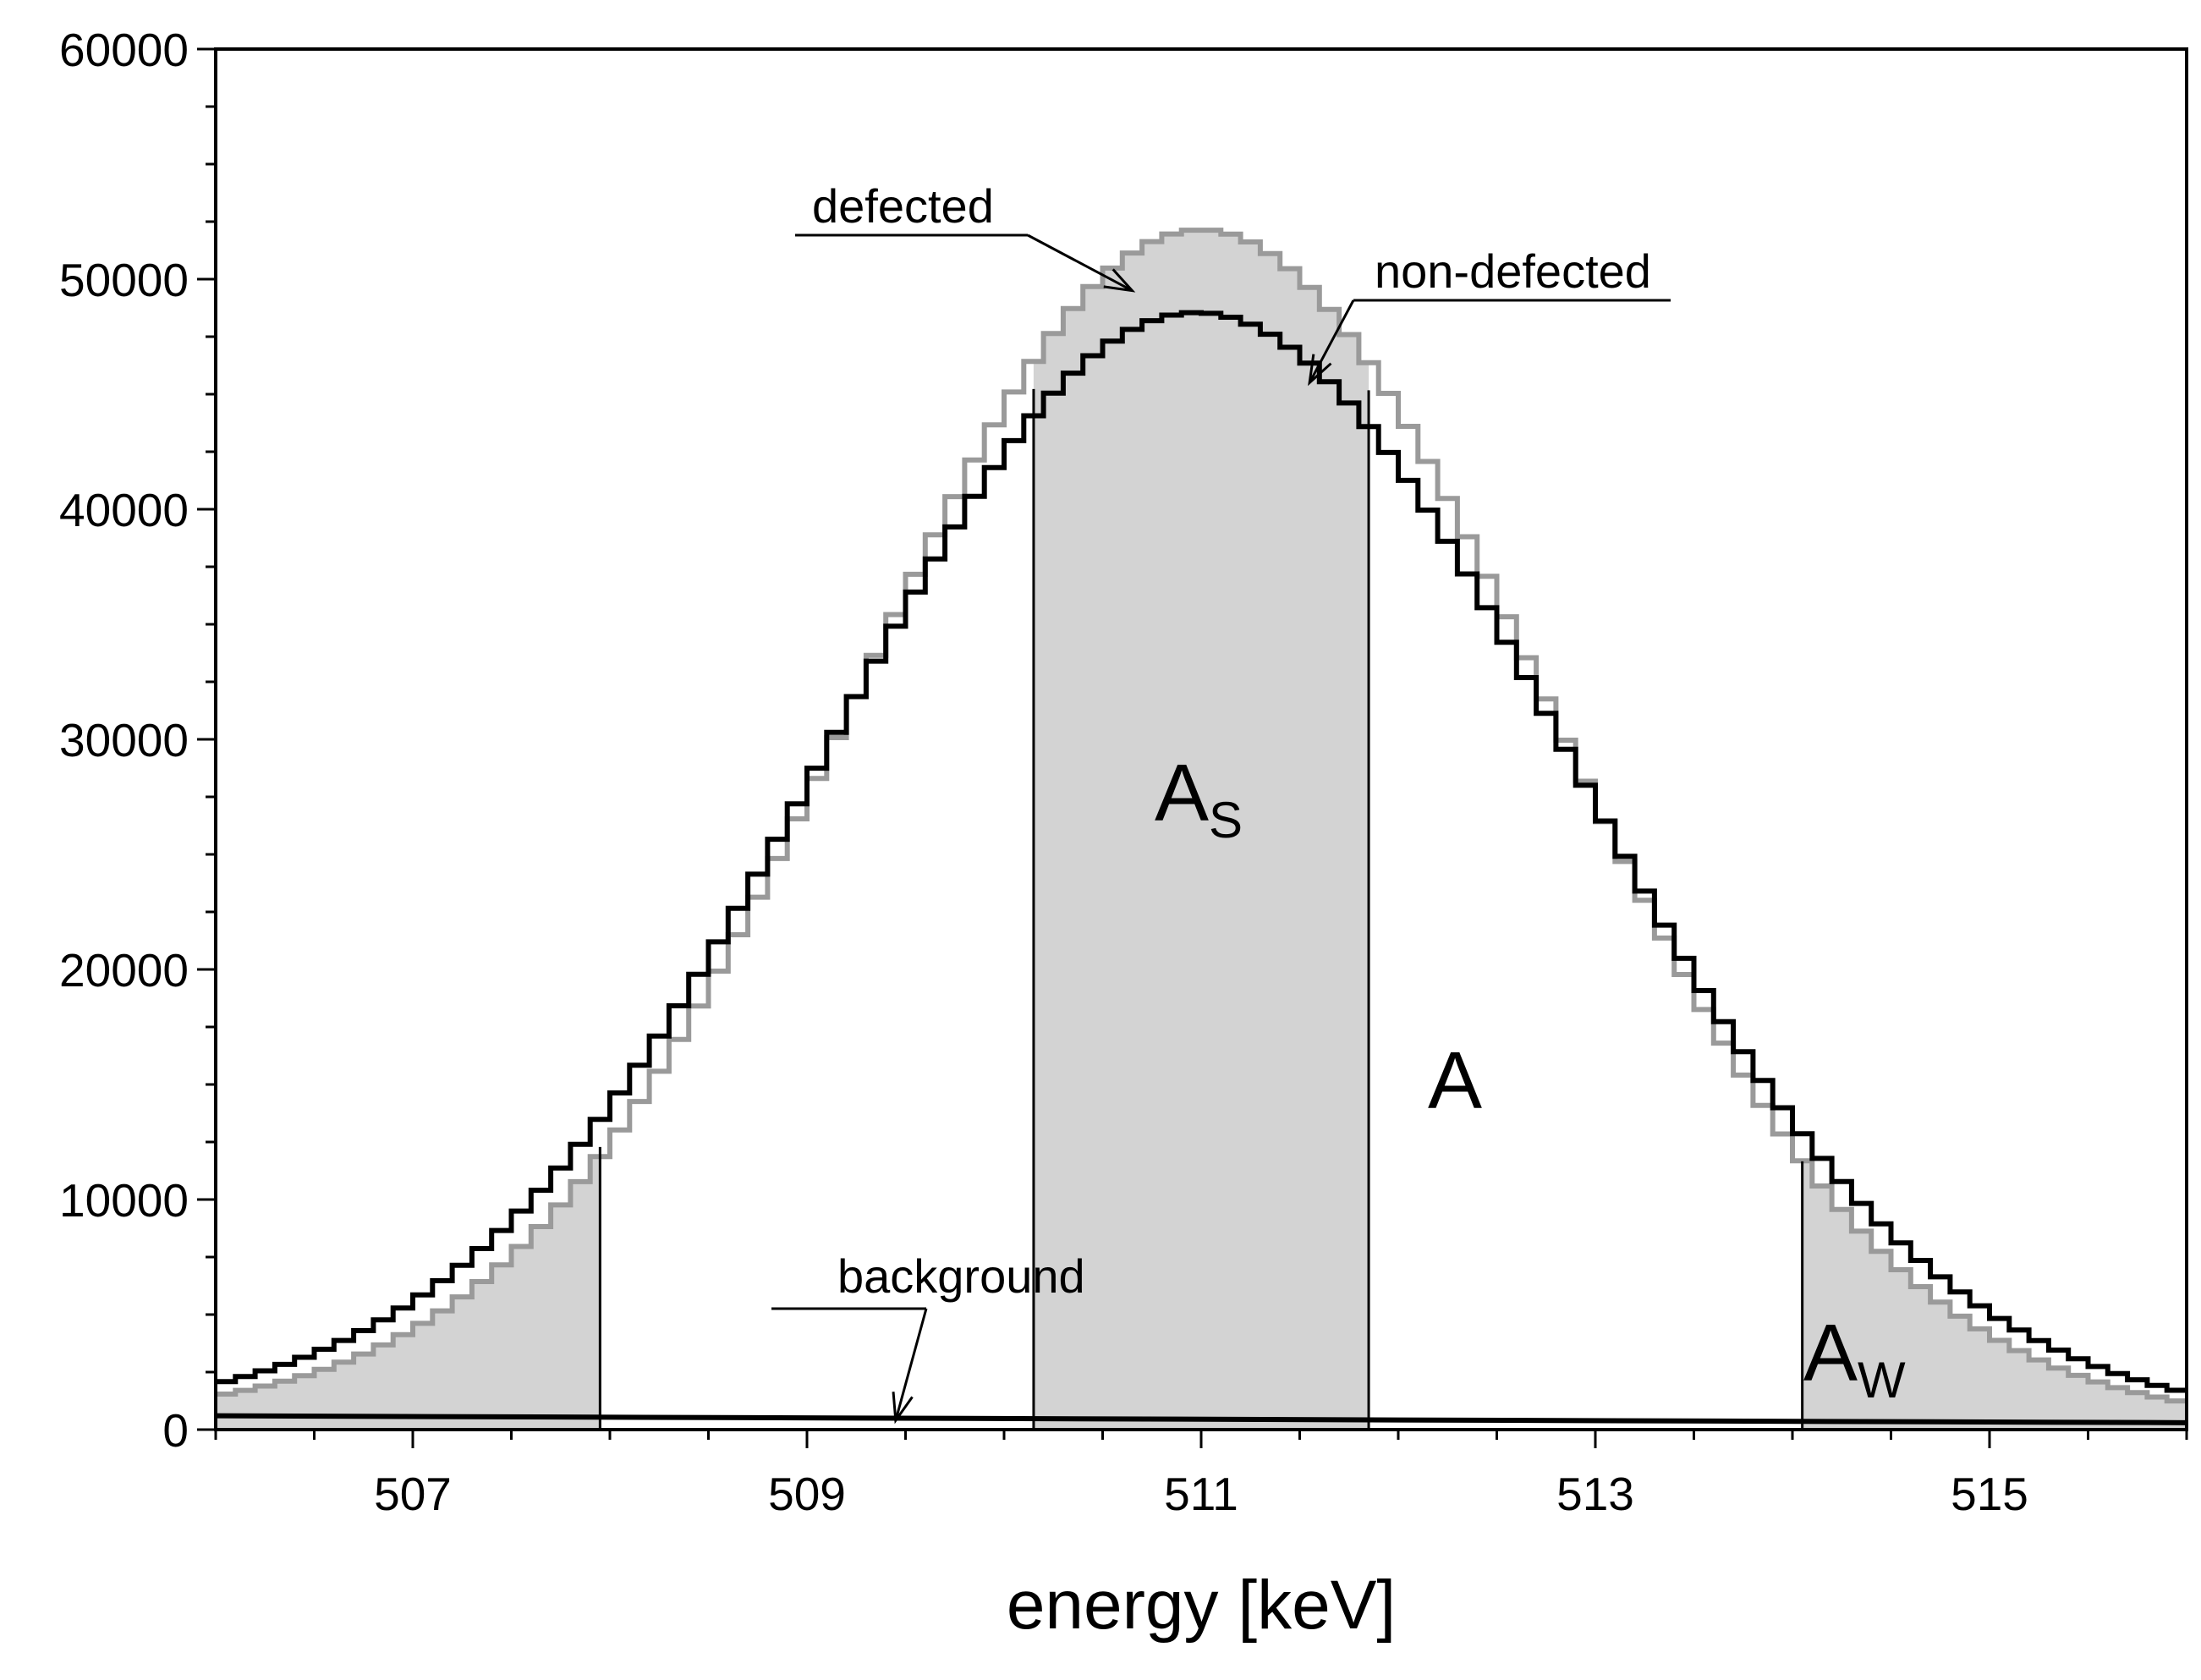 This screenshot has width=2201, height=1680. Describe the element at coordinates (1119, 280) in the screenshot. I see `annotation-arrowhead-defected` at that location.